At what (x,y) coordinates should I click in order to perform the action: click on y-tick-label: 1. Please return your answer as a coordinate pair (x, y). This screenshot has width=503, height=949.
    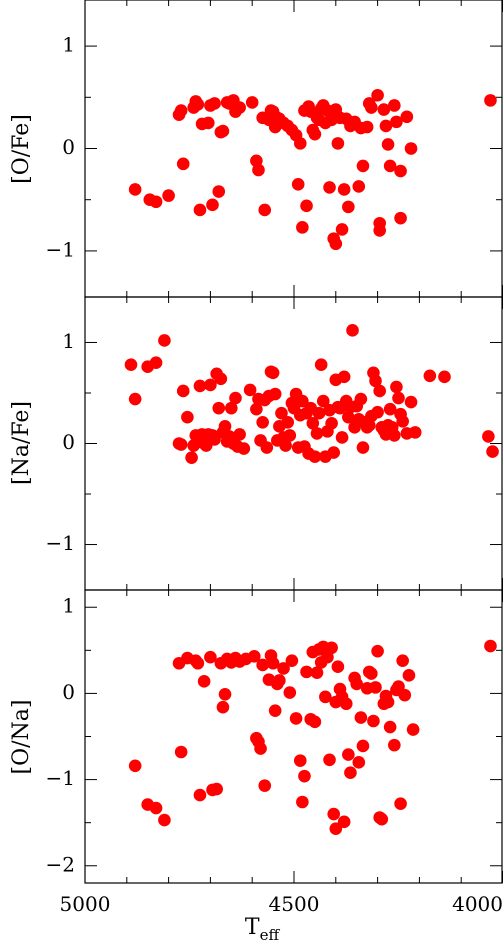
    Looking at the image, I should click on (68, 341).